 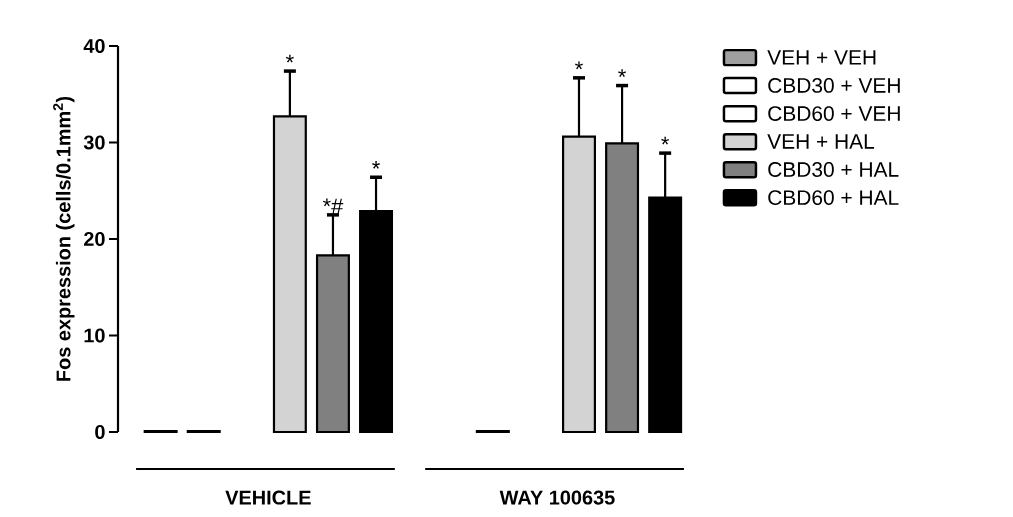 I want to click on x-tick-label: WAY 100635, so click(x=557, y=497).